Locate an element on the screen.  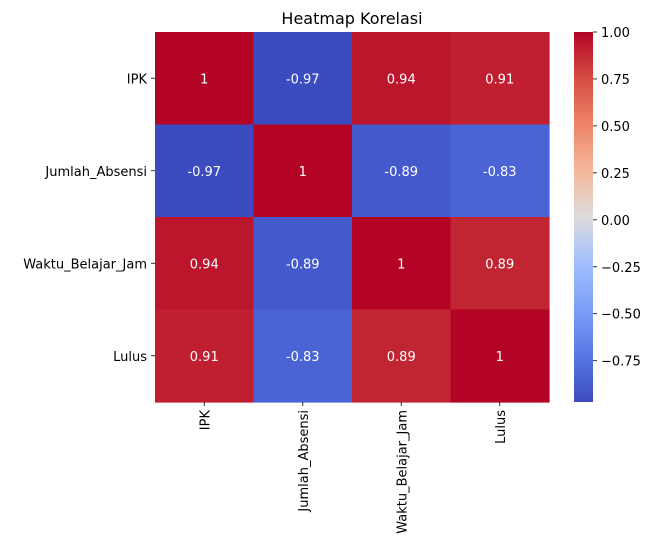
chart-title: Heatmap Korelasi is located at coordinates (351, 18).